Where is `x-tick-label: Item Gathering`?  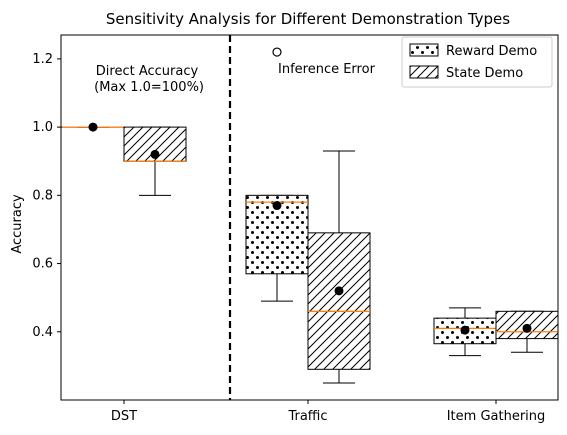 x-tick-label: Item Gathering is located at coordinates (496, 416).